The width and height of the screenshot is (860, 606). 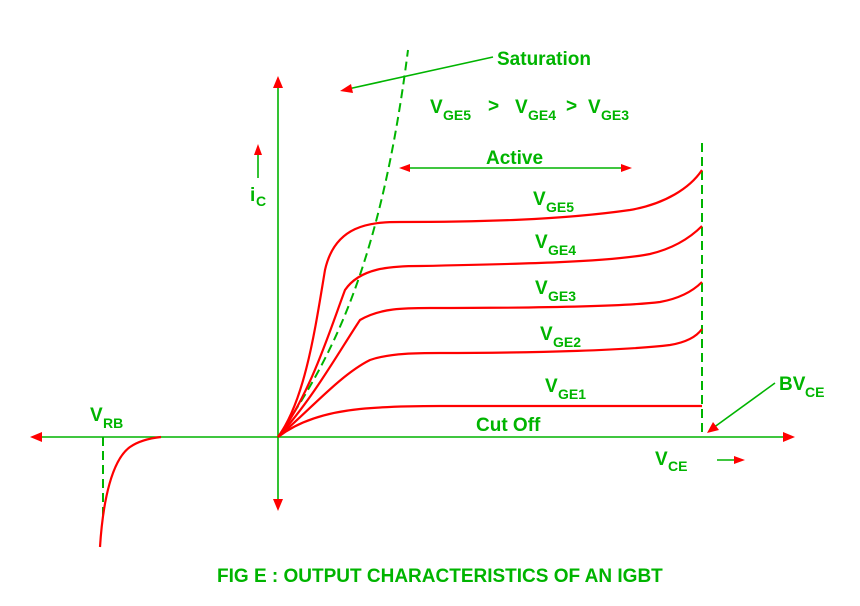 I want to click on curve-labels: V GE5 V GE4 V GE3 V GE2 V GE1, so click(x=559, y=295).